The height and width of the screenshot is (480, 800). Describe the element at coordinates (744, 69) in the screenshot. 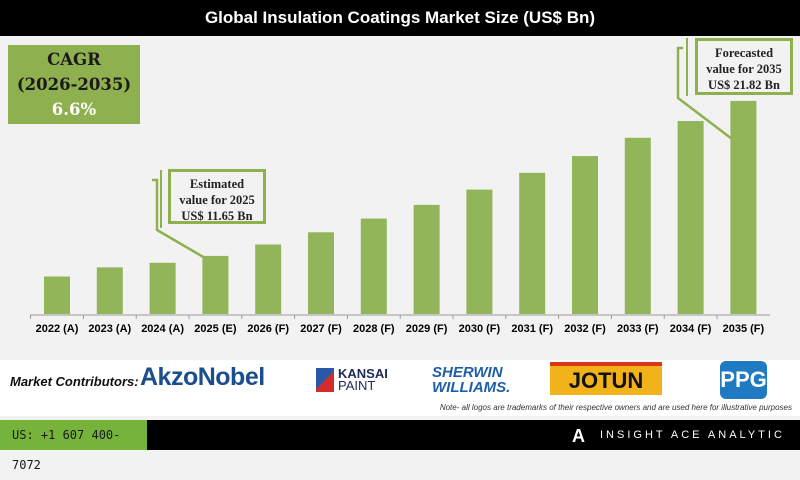

I see `callout-line: value for 2035` at that location.